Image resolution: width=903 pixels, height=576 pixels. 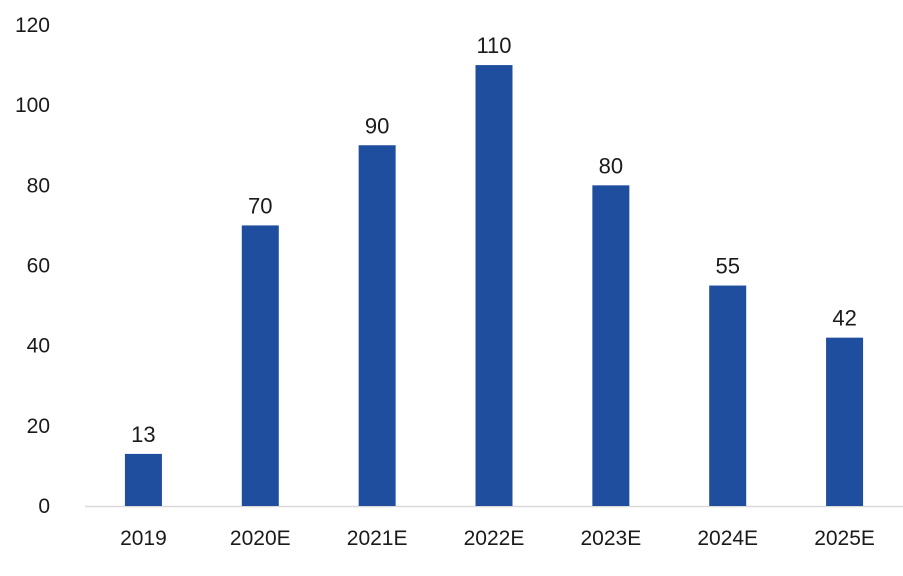 What do you see at coordinates (844, 538) in the screenshot?
I see `x-tick-label: 2025E` at bounding box center [844, 538].